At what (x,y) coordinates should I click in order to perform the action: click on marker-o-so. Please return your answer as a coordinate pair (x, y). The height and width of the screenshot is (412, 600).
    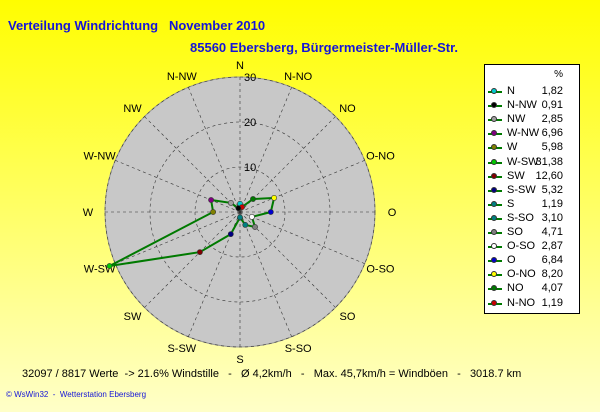
    Looking at the image, I should click on (251, 216).